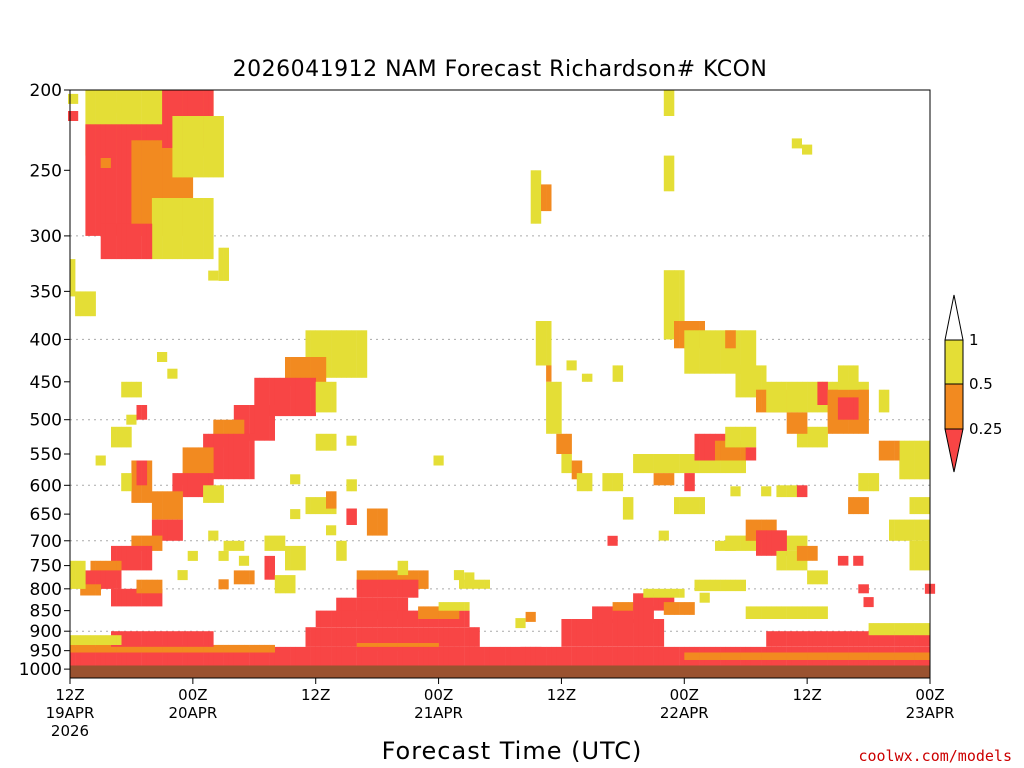 The height and width of the screenshot is (768, 1024). Describe the element at coordinates (512, 751) in the screenshot. I see `x-axis-label: Forecast Time (UTC)` at that location.